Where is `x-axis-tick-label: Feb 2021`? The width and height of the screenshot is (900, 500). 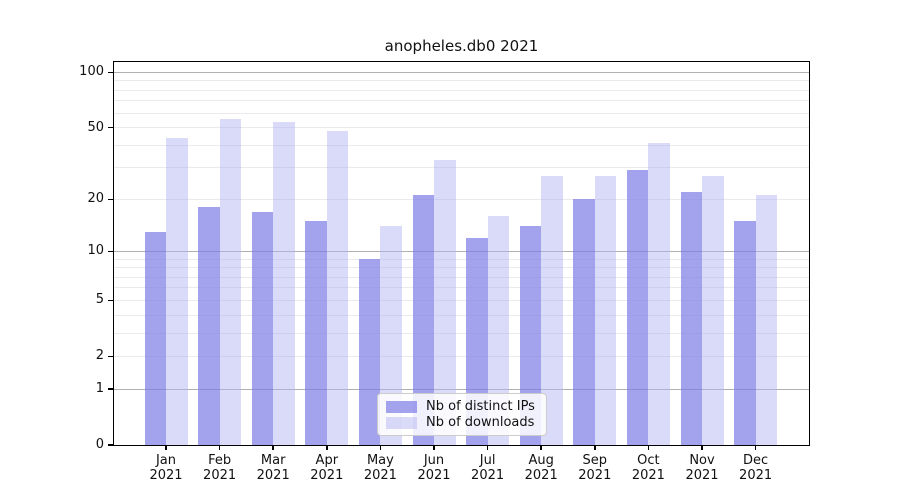 x-axis-tick-label: Feb 2021 is located at coordinates (220, 468).